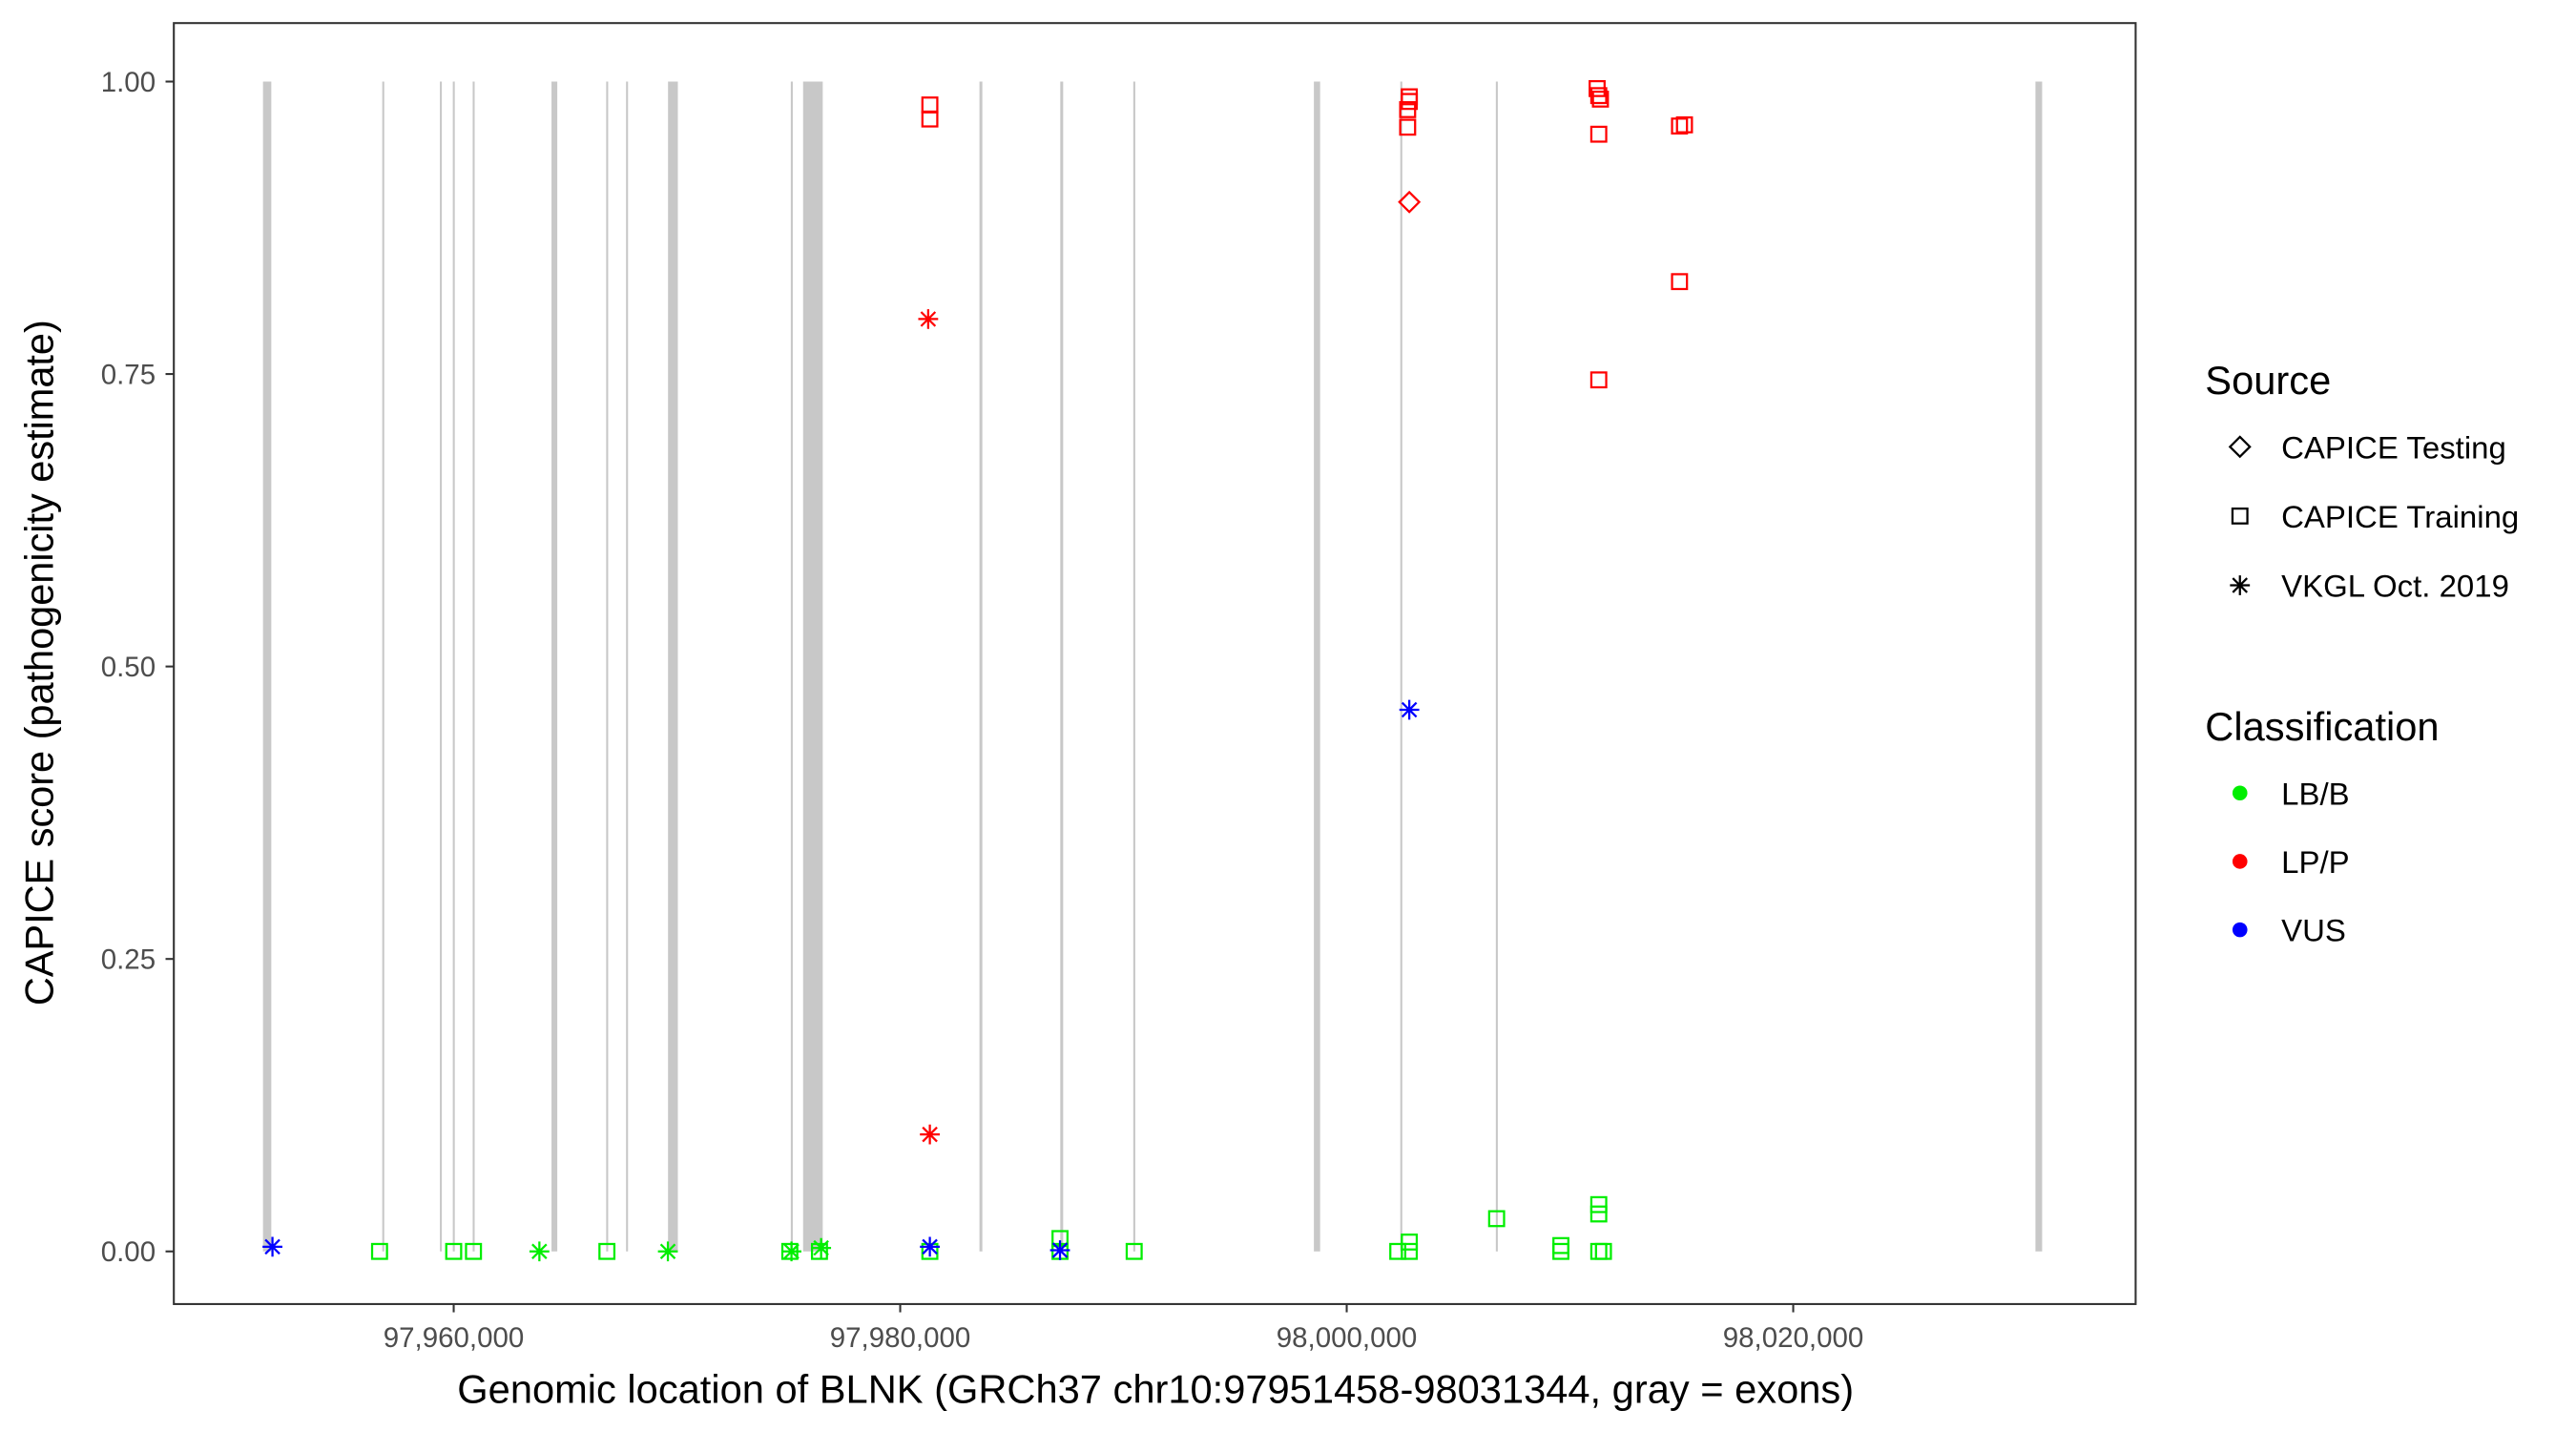  I want to click on legend-source-title: Source, so click(2268, 380).